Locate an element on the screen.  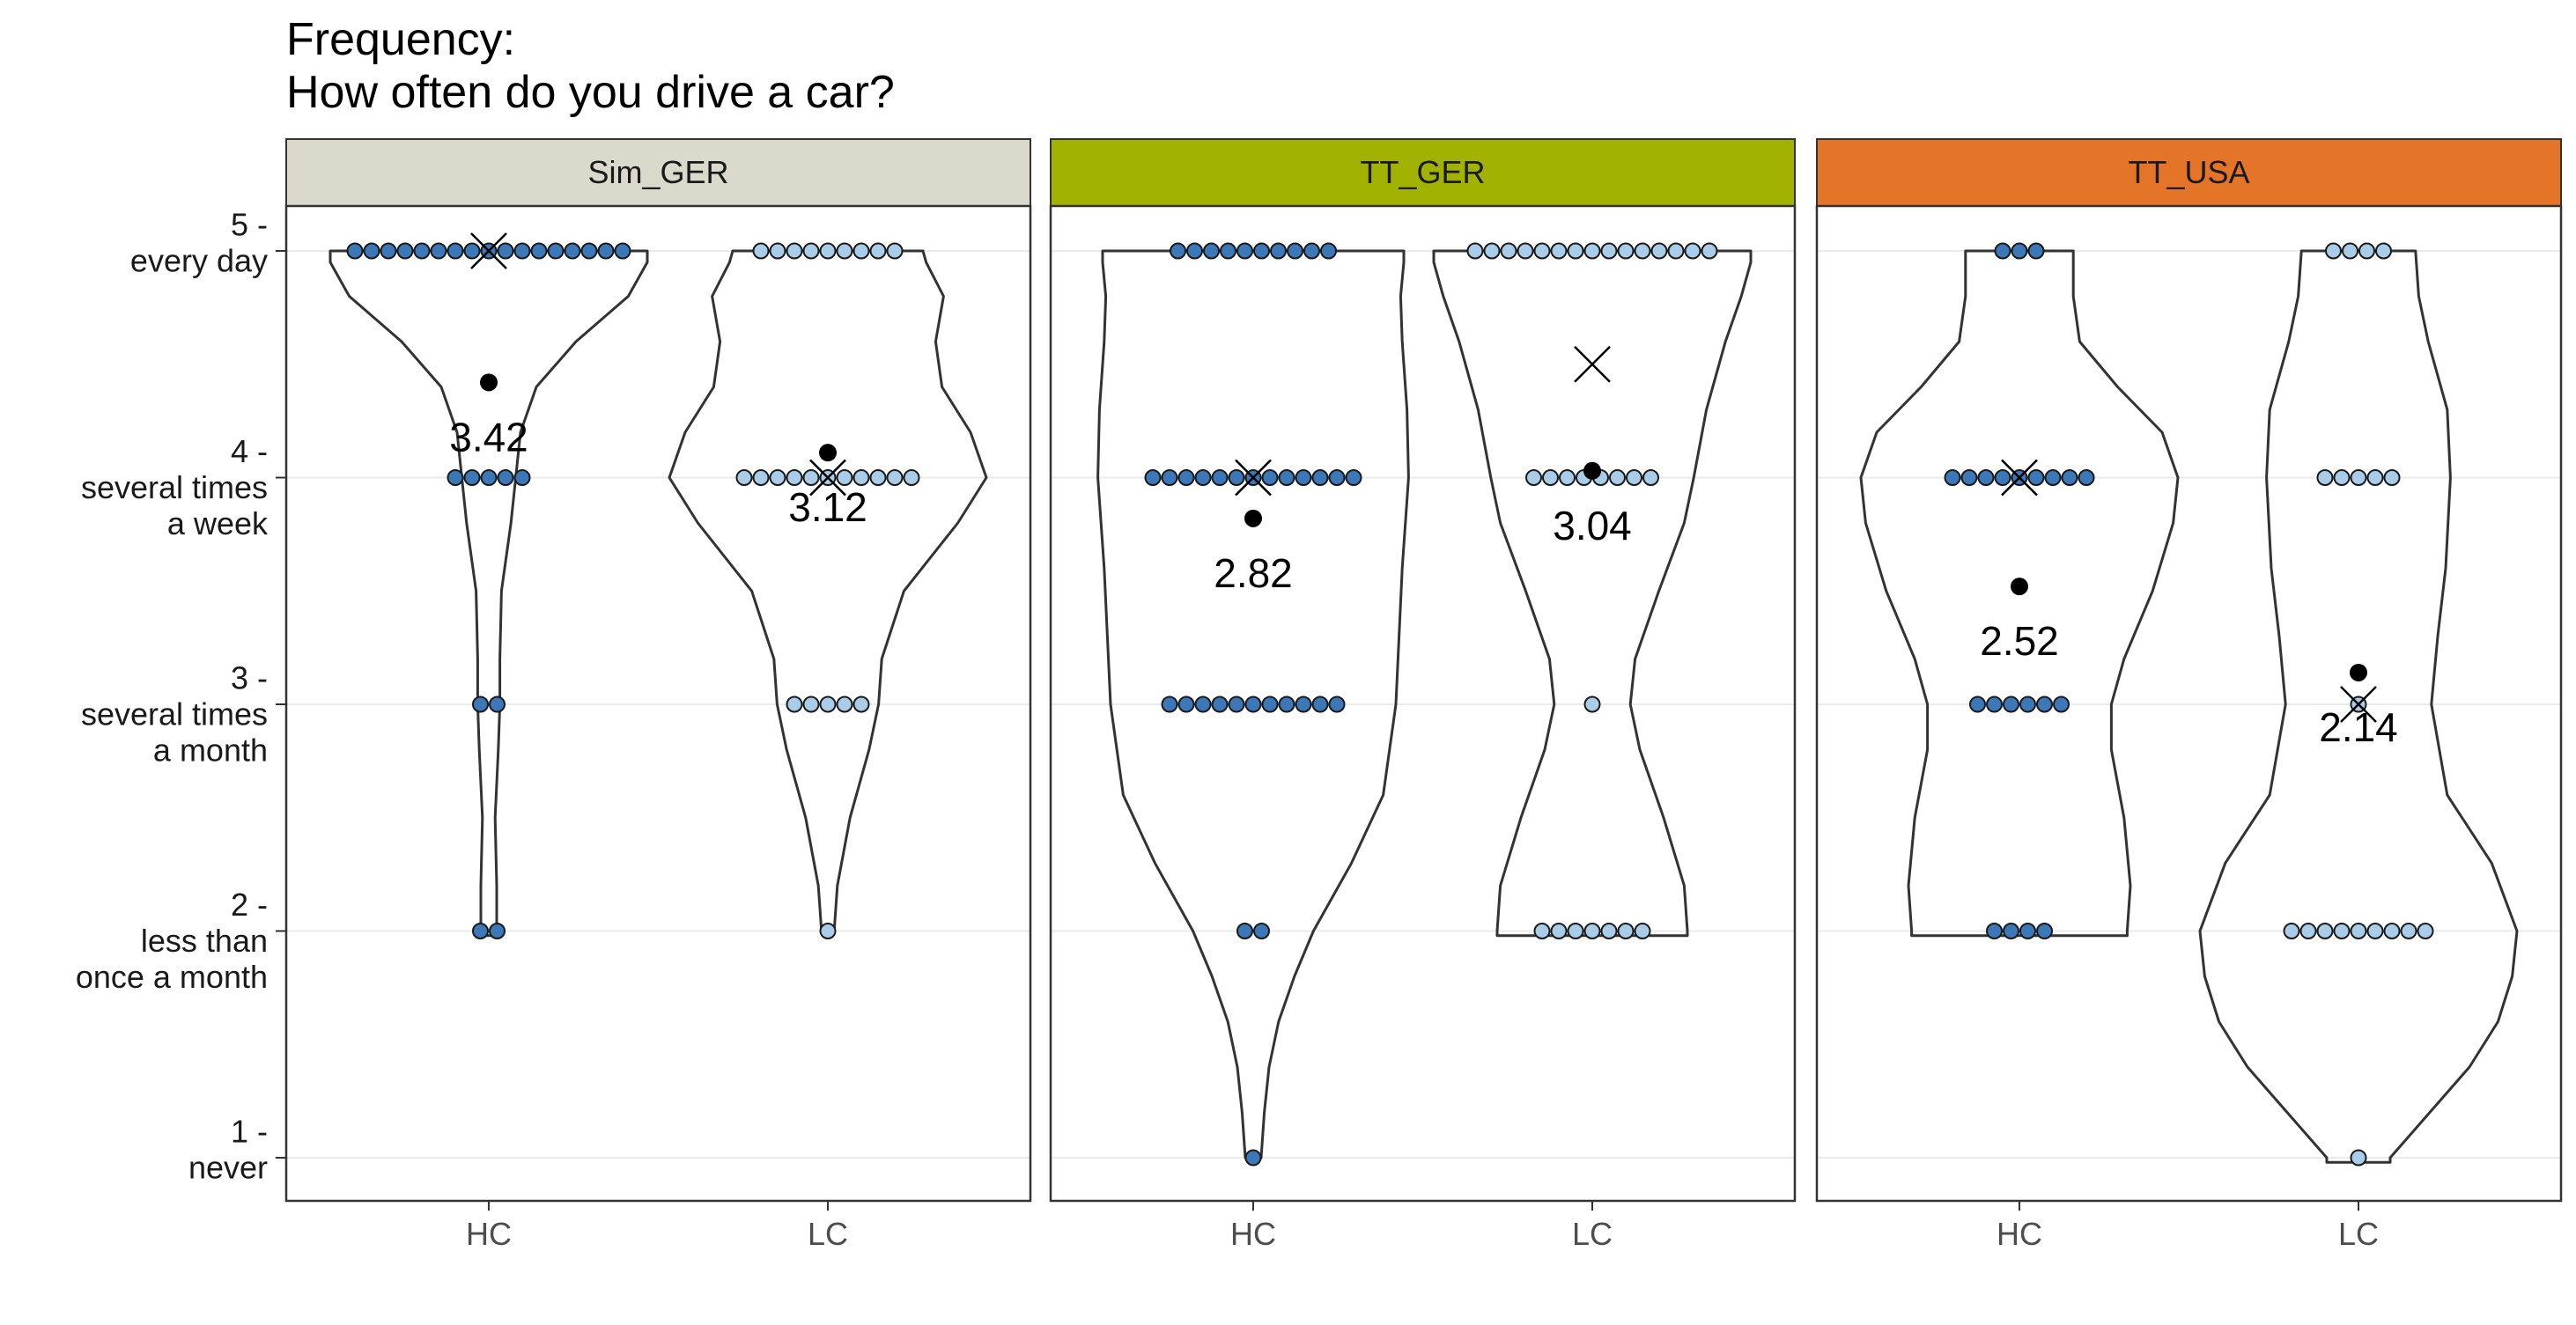
mean-value-label: 2.52 is located at coordinates (2019, 641).